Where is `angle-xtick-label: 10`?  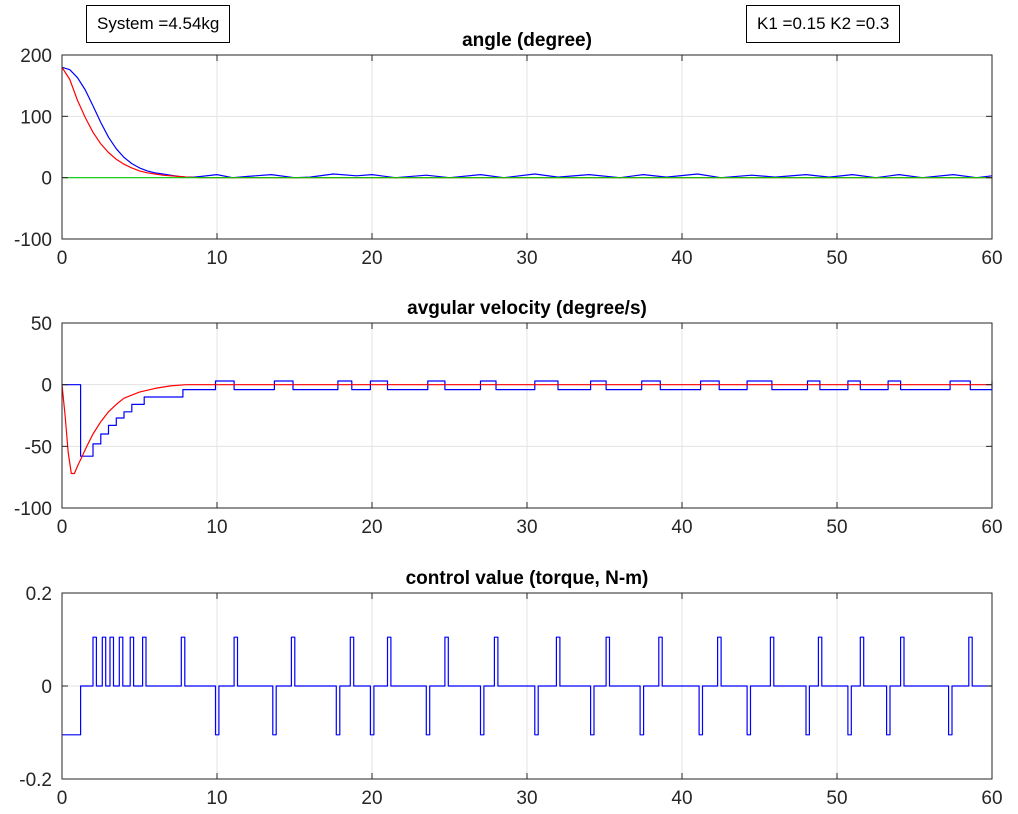
angle-xtick-label: 10 is located at coordinates (216, 258).